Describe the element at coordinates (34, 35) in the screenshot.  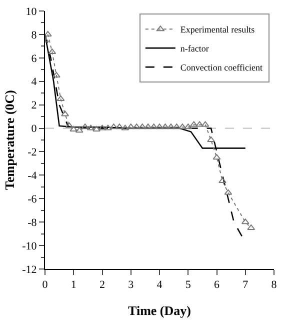
I see `y-tick-label: 8` at that location.